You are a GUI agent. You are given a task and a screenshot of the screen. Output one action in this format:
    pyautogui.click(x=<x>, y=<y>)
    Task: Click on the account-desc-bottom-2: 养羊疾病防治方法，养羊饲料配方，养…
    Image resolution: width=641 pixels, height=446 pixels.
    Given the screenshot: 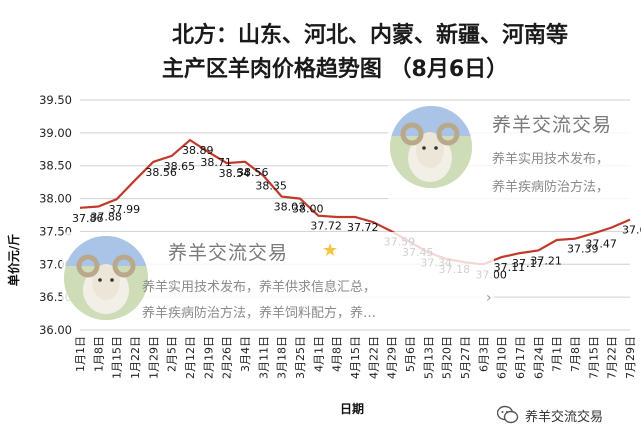 What is the action you would take?
    pyautogui.click(x=259, y=313)
    